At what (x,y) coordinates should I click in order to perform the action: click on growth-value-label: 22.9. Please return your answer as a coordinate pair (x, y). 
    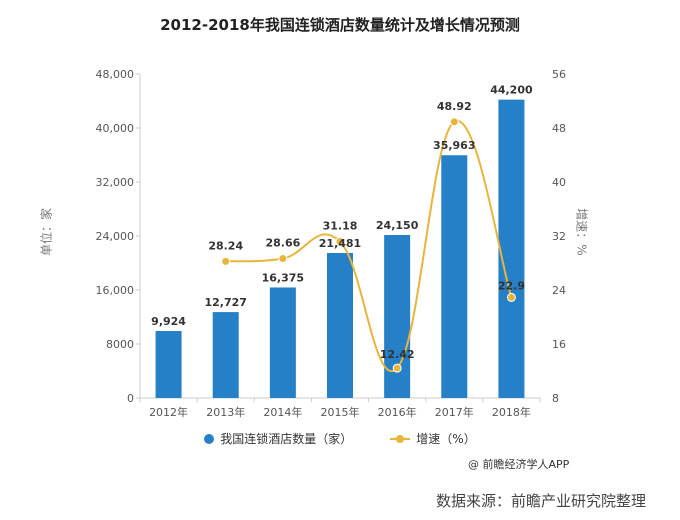
    Looking at the image, I should click on (511, 285).